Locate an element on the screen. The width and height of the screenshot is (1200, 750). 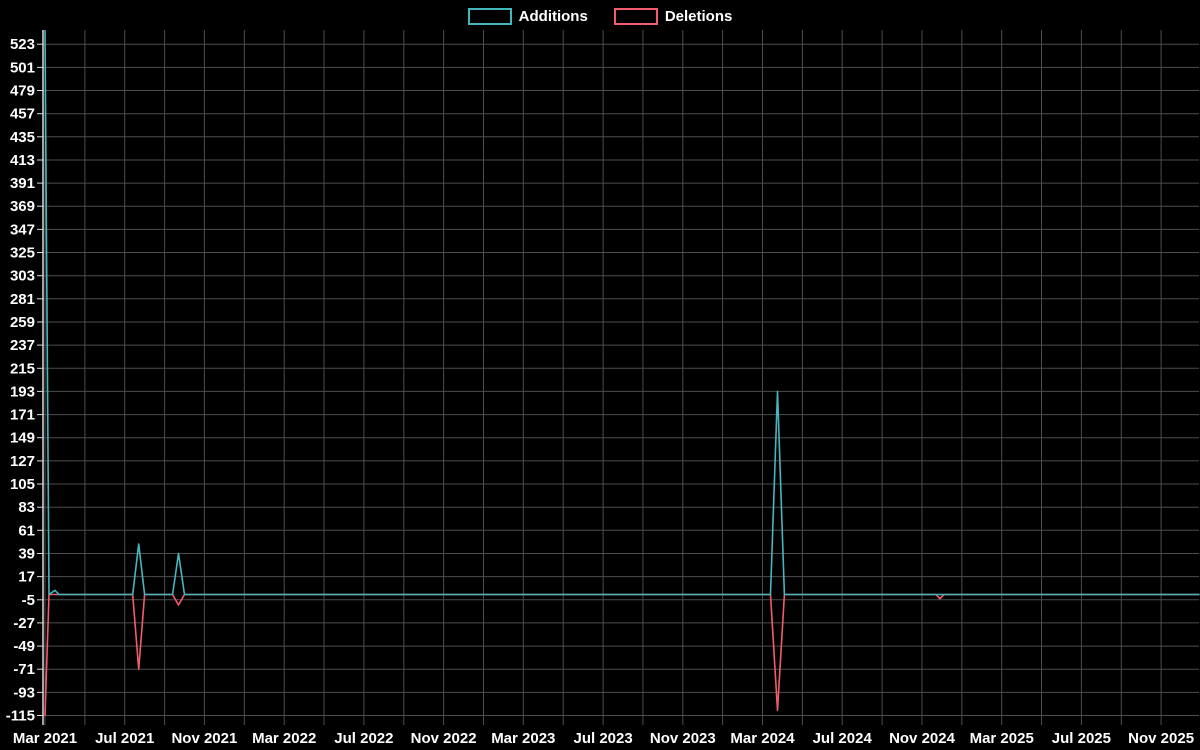
y-tick-label: 83 is located at coordinates (26, 507).